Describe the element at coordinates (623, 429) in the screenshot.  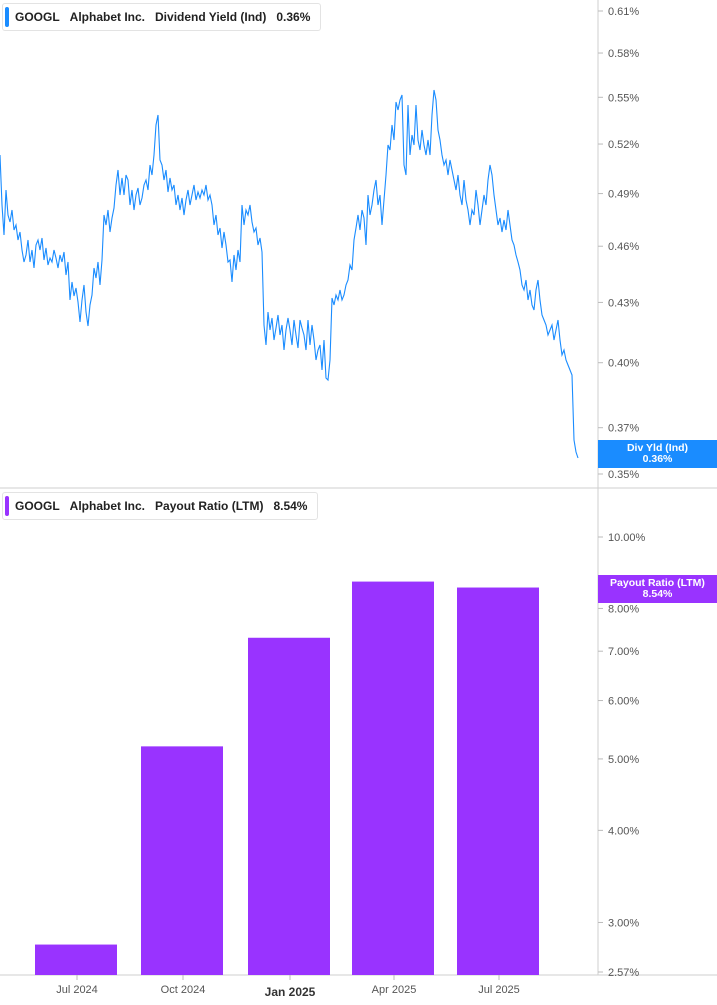
I see `dividend-yield-y-tick-label: 0.37%` at that location.